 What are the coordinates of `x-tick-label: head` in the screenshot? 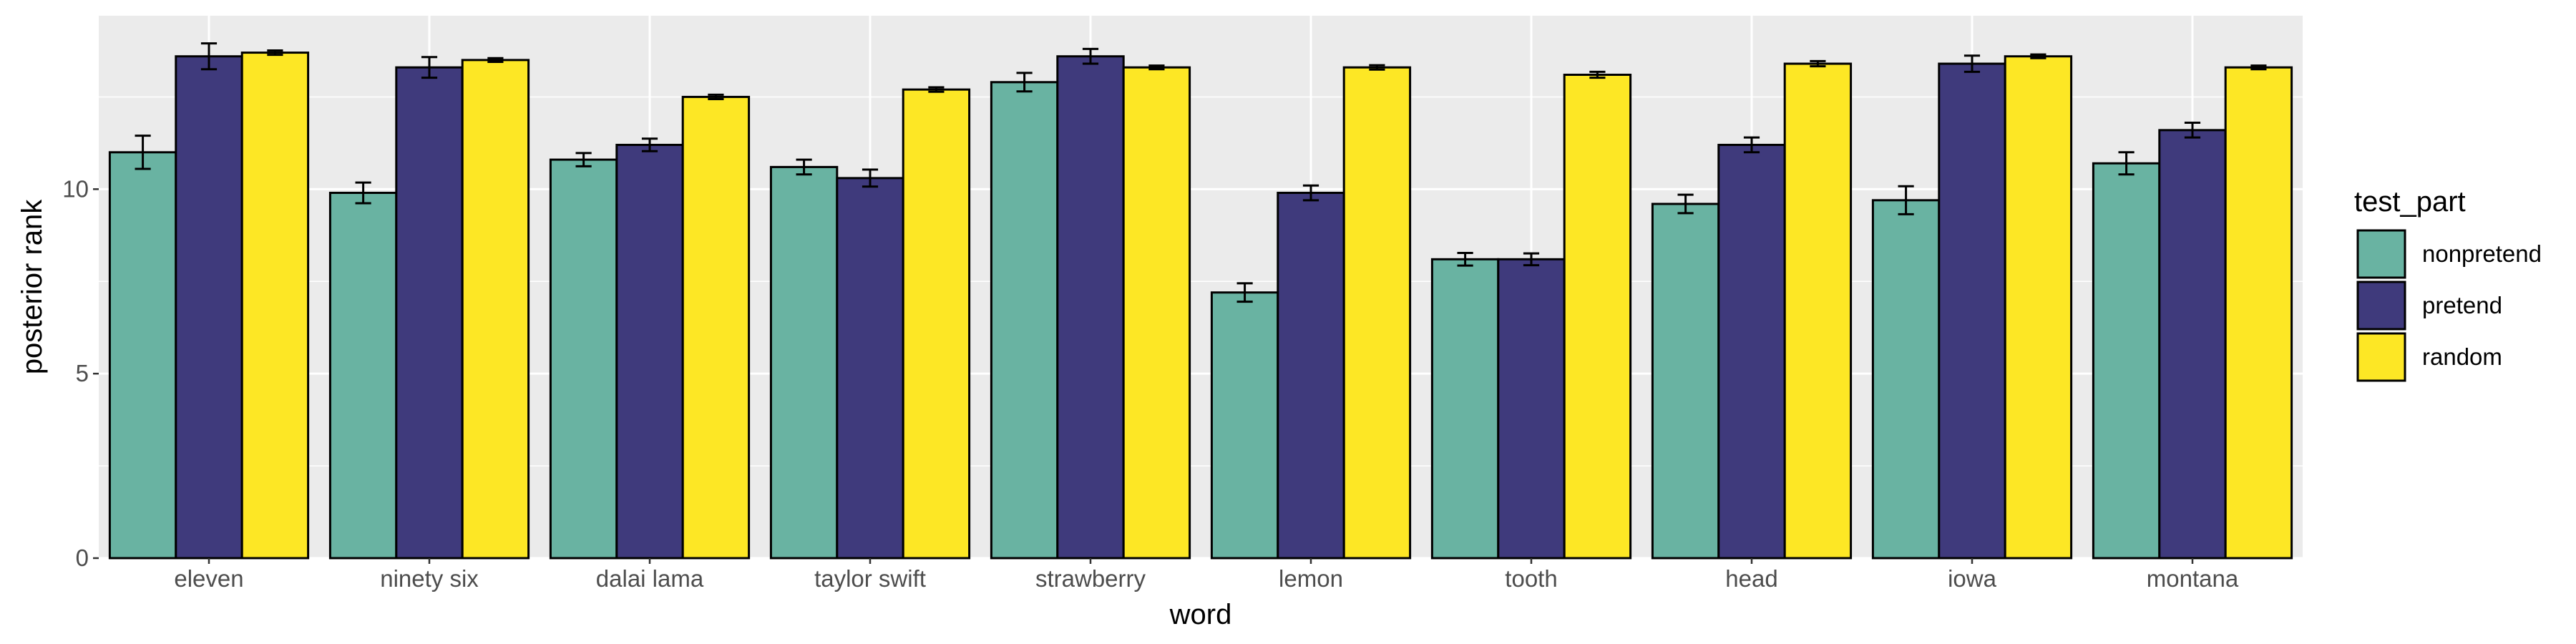 It's located at (1751, 578).